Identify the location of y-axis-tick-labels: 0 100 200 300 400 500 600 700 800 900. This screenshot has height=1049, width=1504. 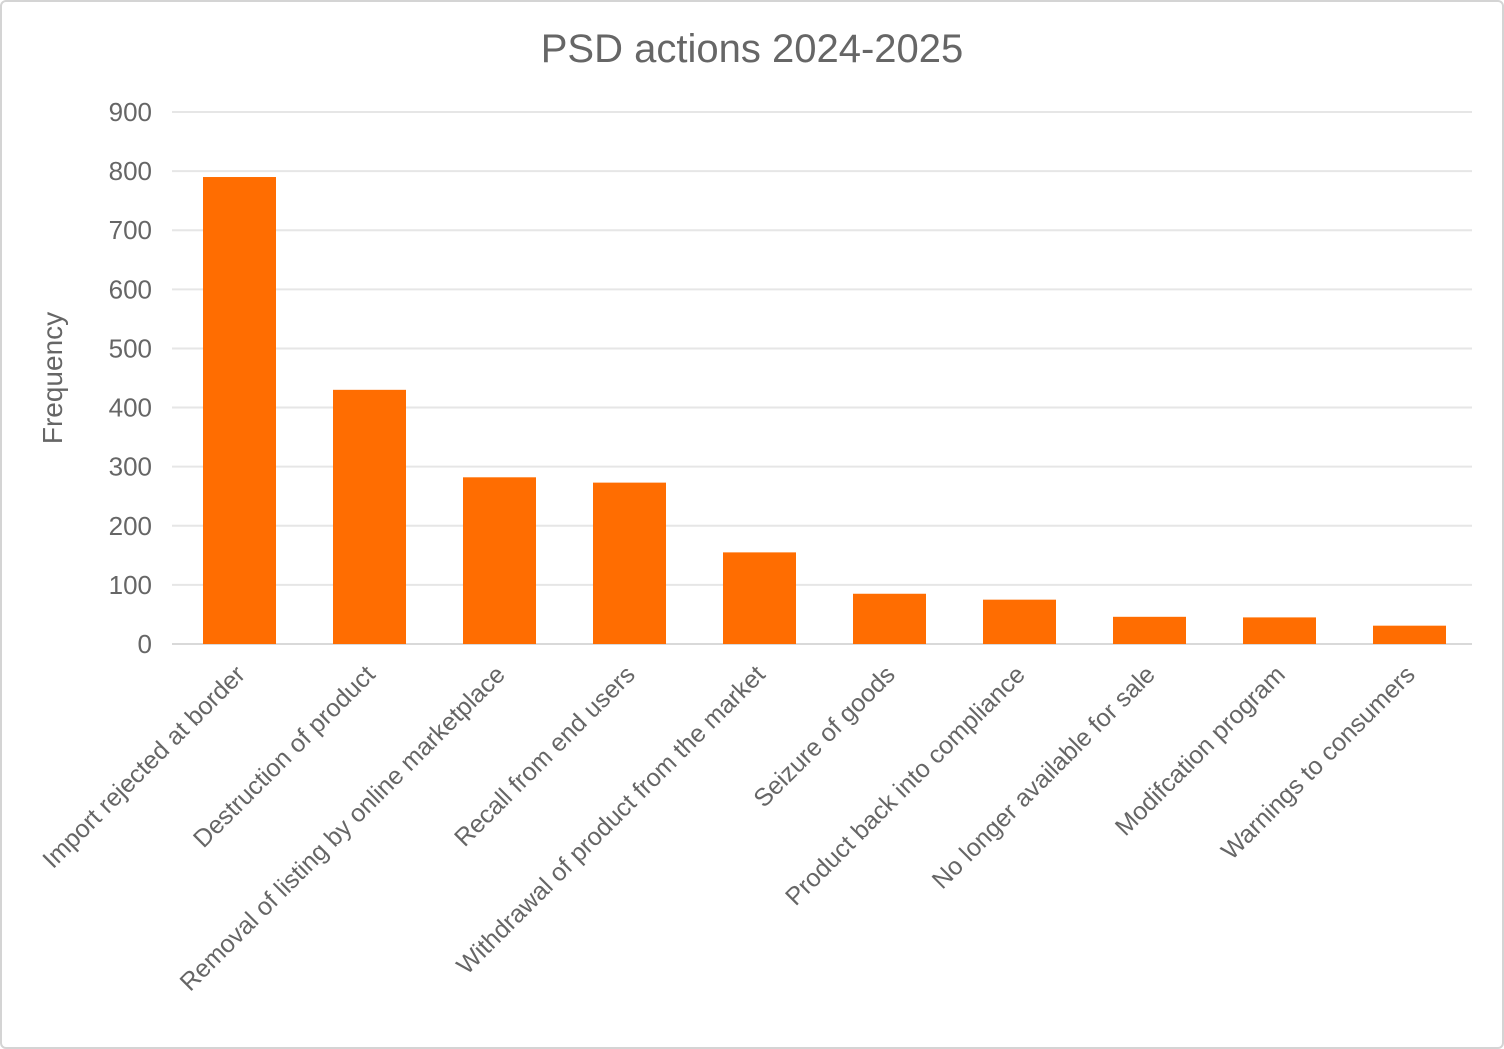
(130, 378).